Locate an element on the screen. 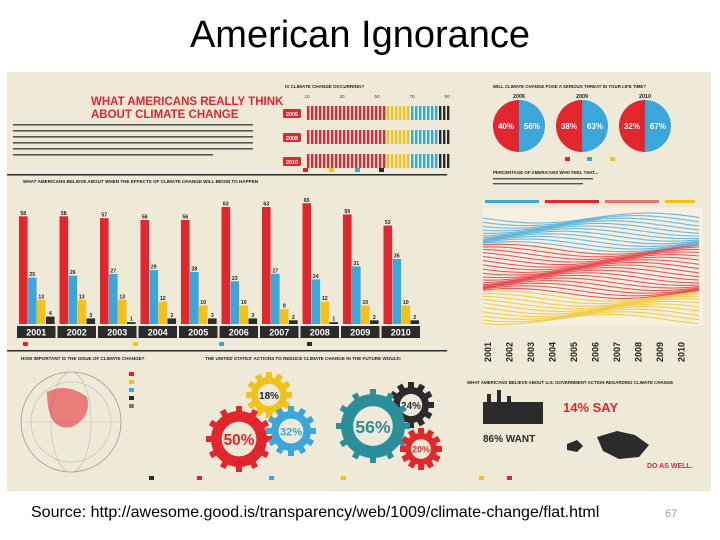 This screenshot has width=720, height=540. bar-2010-s3 is located at coordinates (415, 322).